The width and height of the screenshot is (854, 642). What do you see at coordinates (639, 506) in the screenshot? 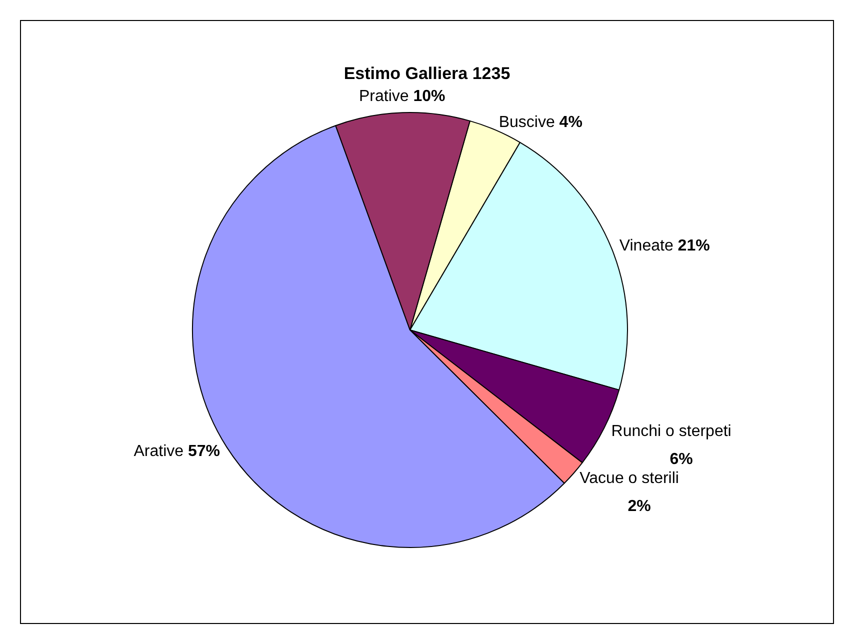
I see `data-label: 2%` at bounding box center [639, 506].